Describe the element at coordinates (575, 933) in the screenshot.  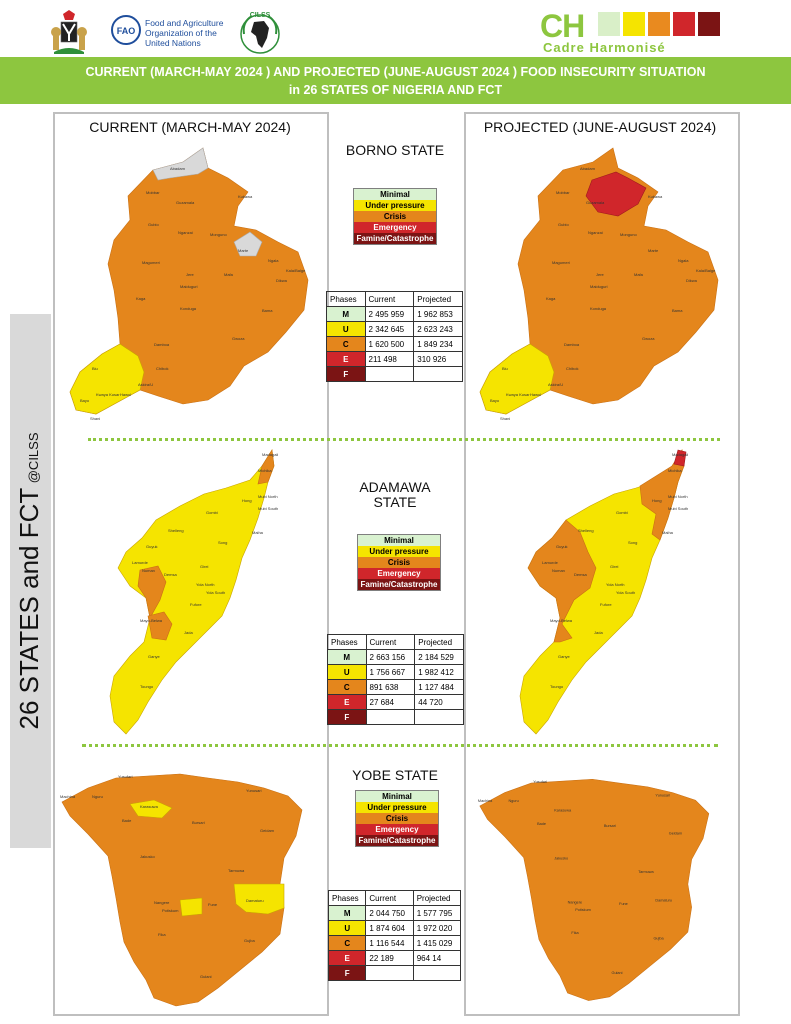
I see `district-label: Fika` at that location.